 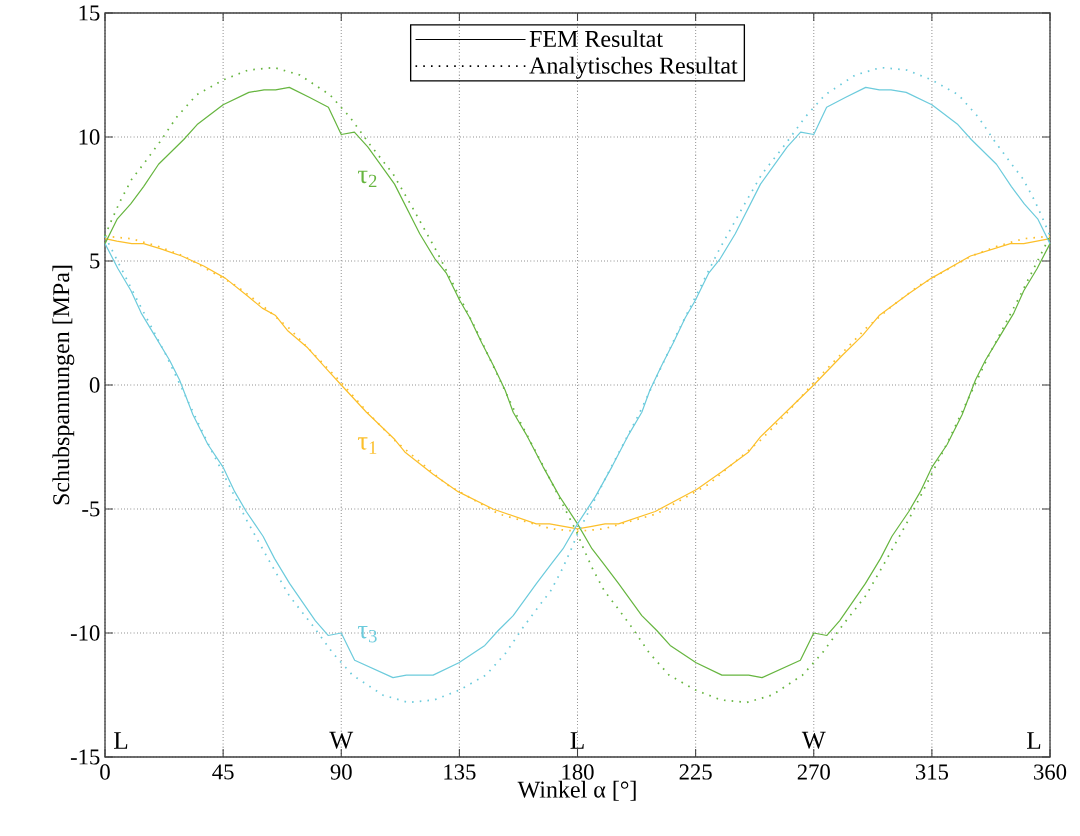 What do you see at coordinates (85, 633) in the screenshot?
I see `y-tick-label: -10` at bounding box center [85, 633].